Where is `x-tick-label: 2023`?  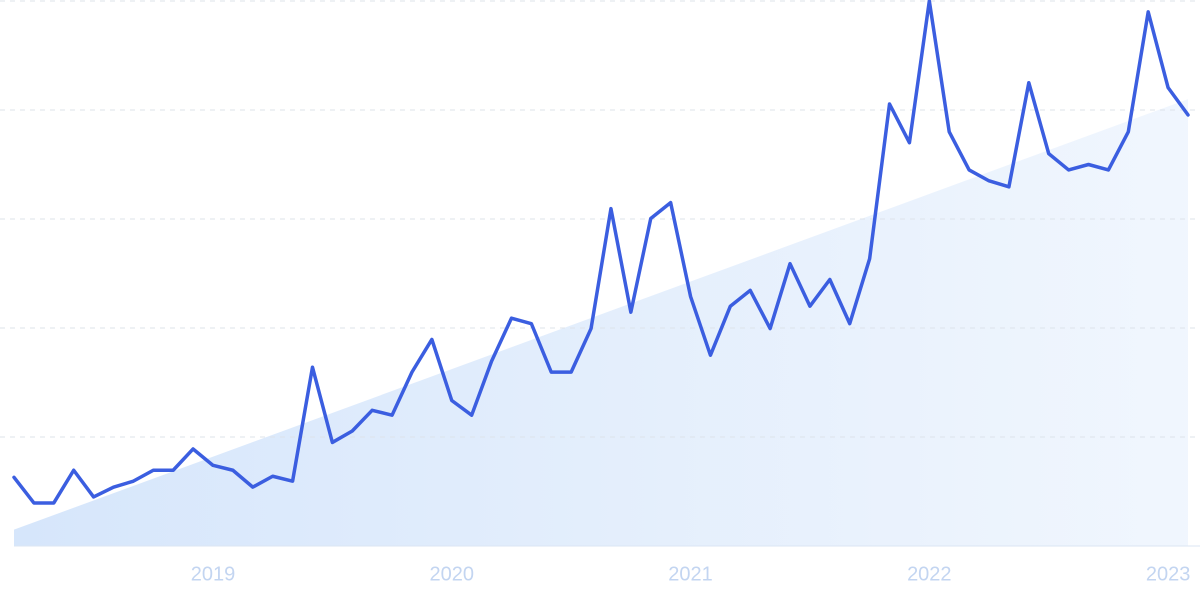
x-tick-label: 2023 is located at coordinates (1168, 574).